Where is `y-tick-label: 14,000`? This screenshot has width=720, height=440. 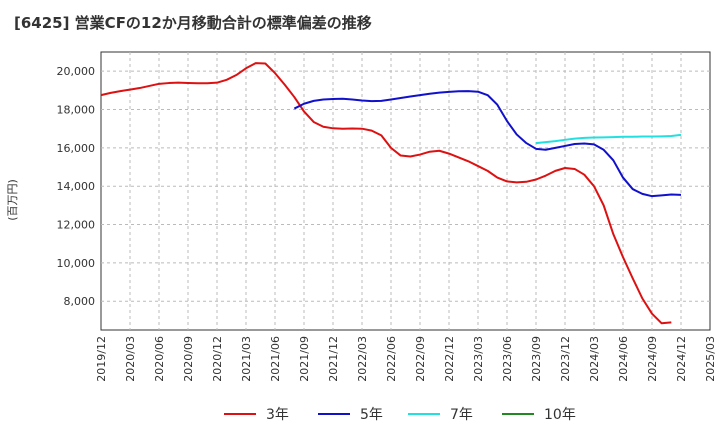 y-tick-label: 14,000 is located at coordinates (76, 186).